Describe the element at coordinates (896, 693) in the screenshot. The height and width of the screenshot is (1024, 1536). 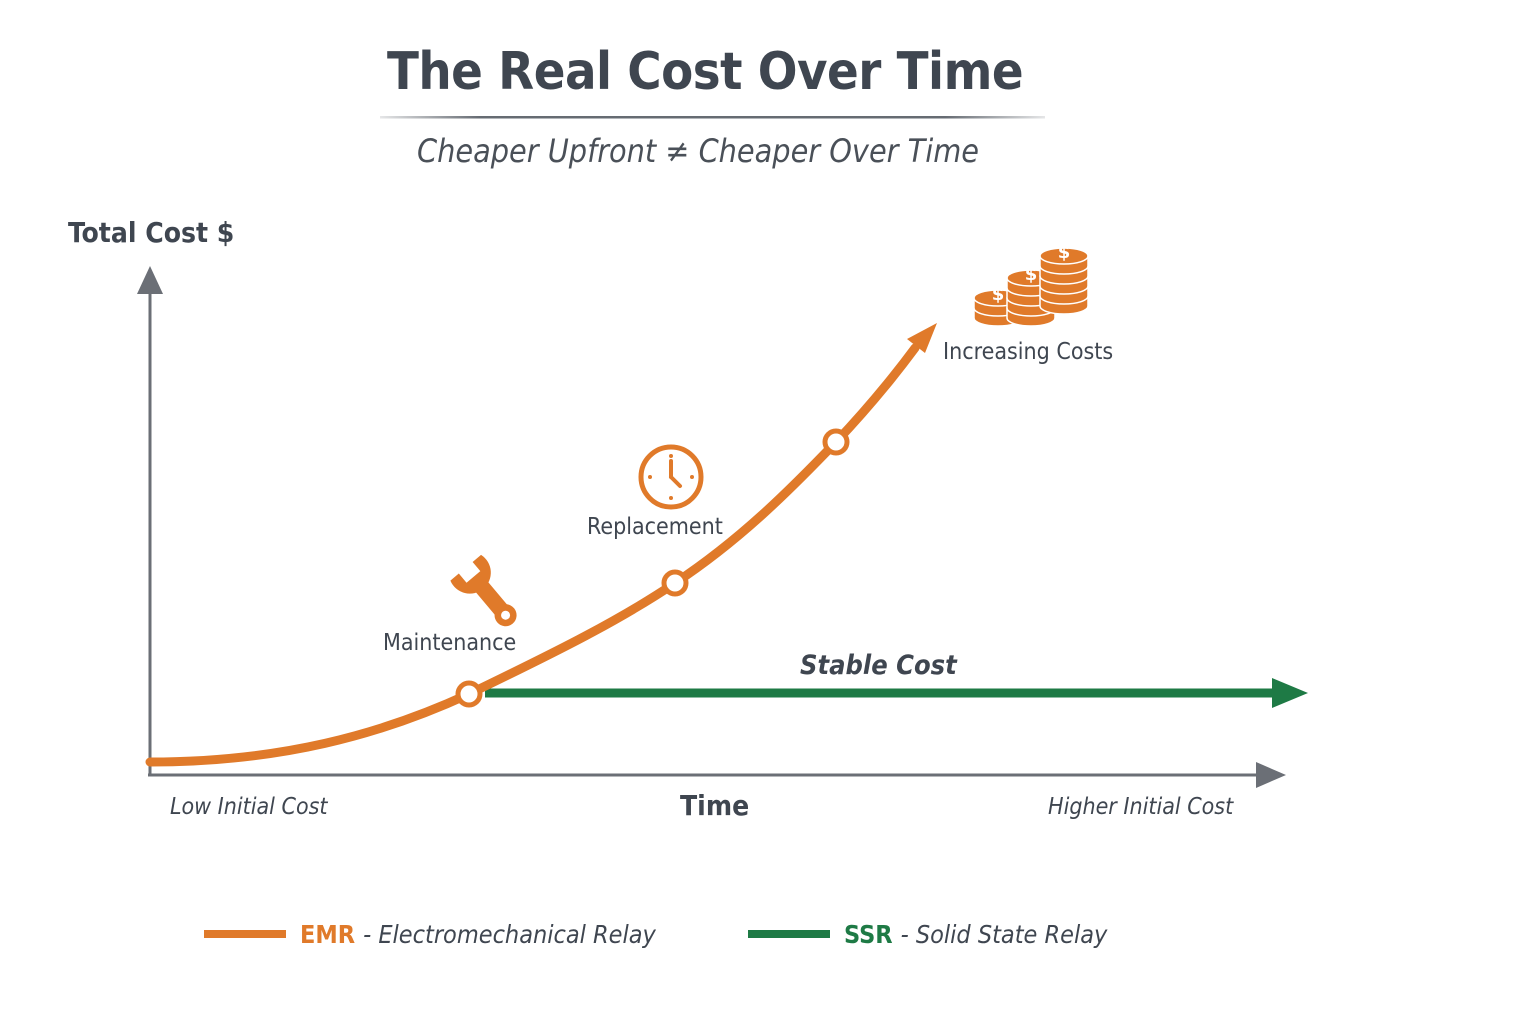
I see `ssr-line` at that location.